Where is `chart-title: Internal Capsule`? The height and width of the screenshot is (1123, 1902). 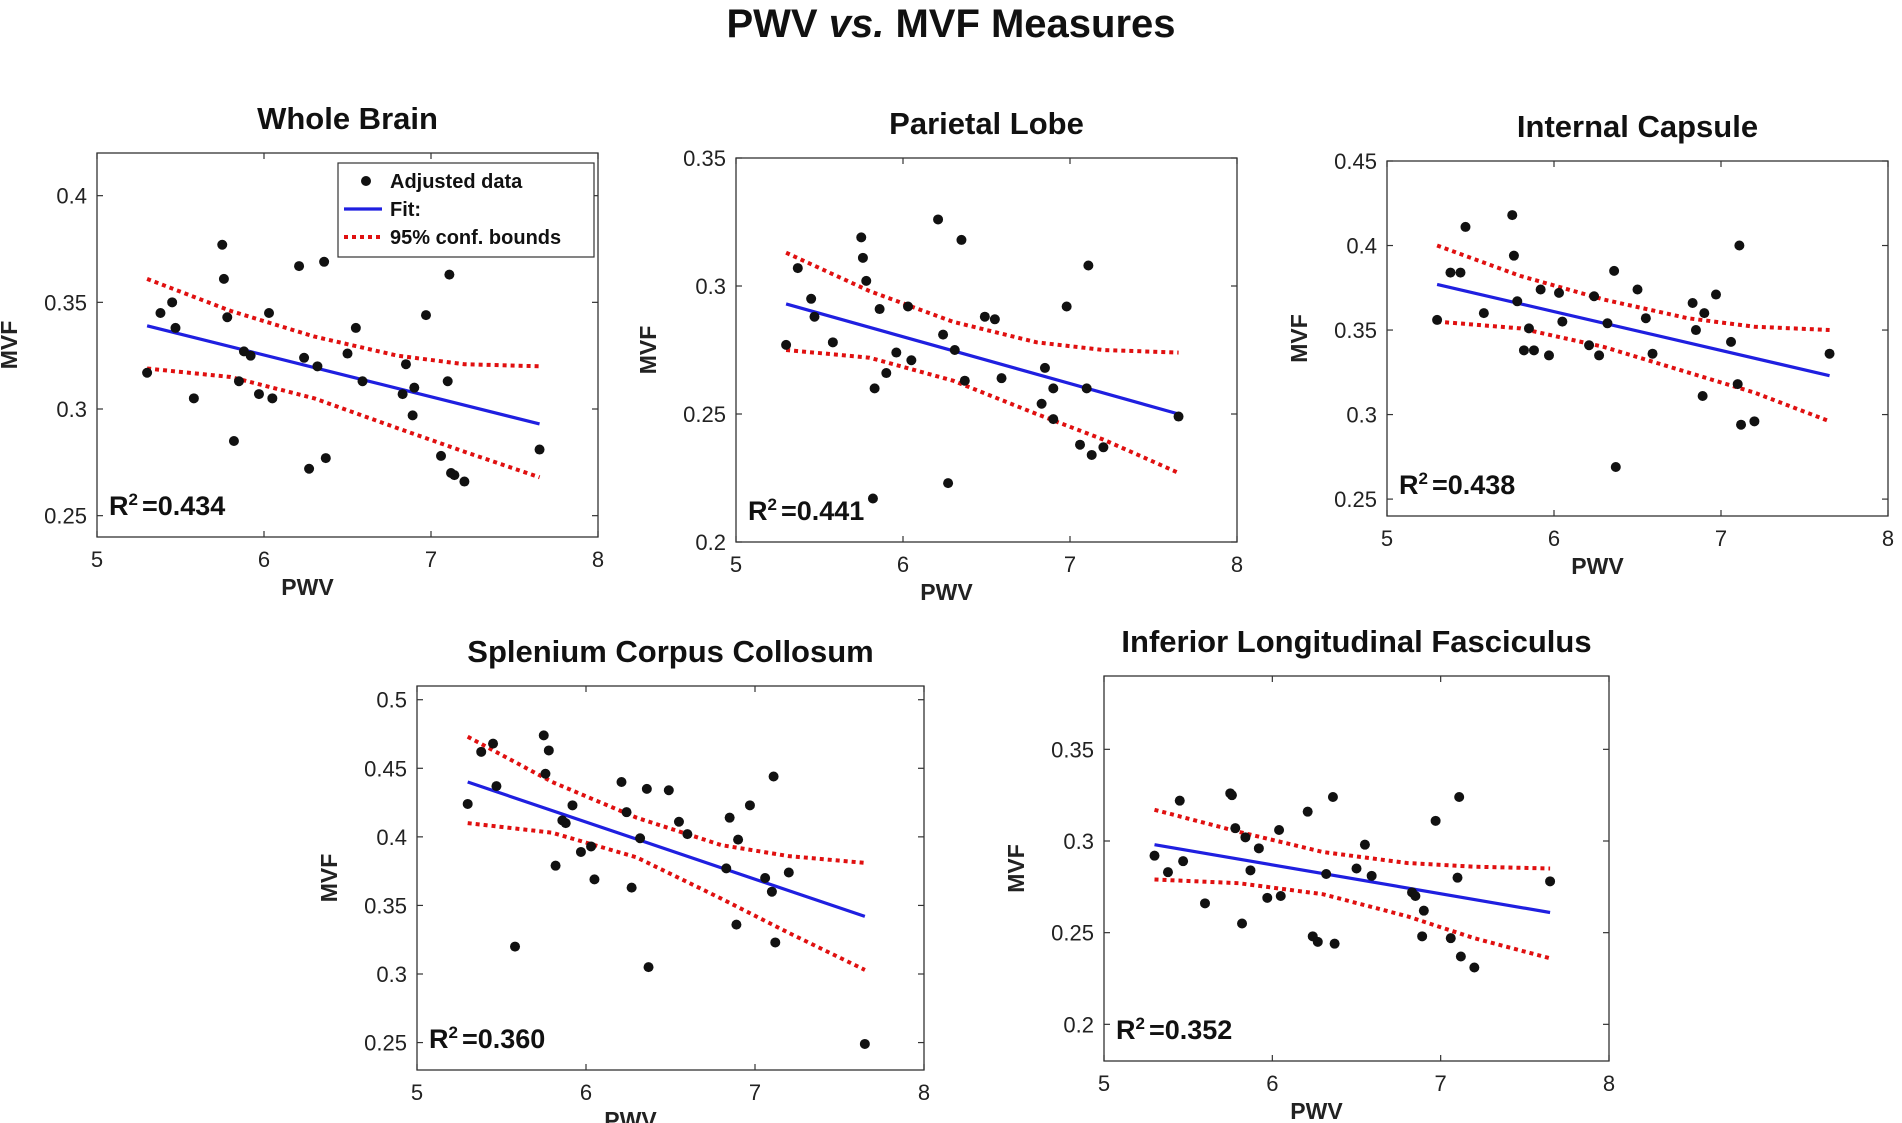
chart-title: Internal Capsule is located at coordinates (1637, 126).